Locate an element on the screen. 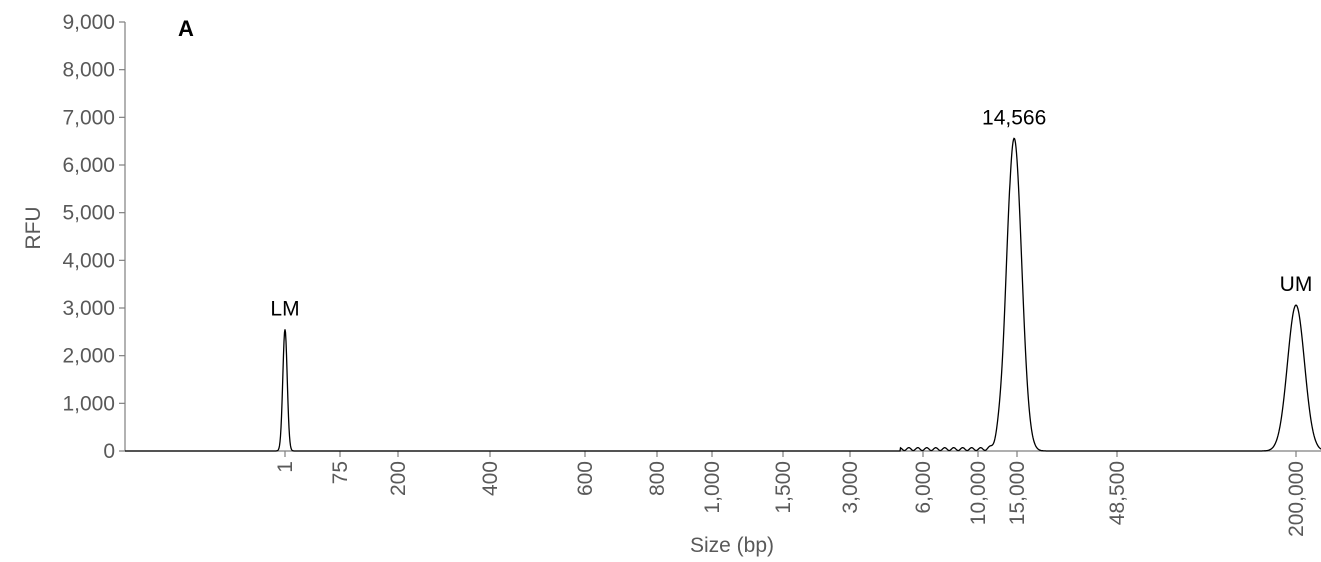  y-tick-label: 8,000 is located at coordinates (88, 70).